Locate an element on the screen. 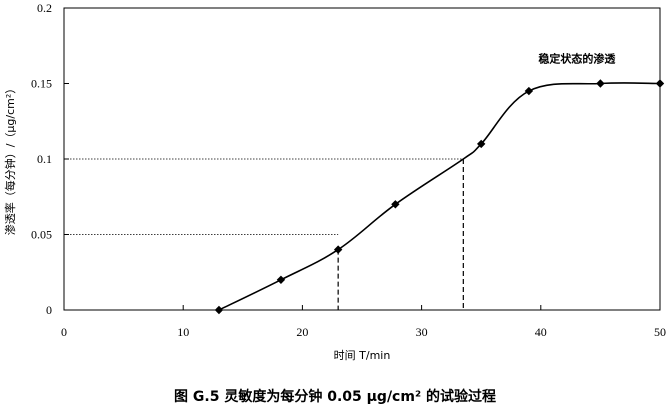 Image resolution: width=670 pixels, height=418 pixels. x-tick-label: 40 is located at coordinates (541, 332).